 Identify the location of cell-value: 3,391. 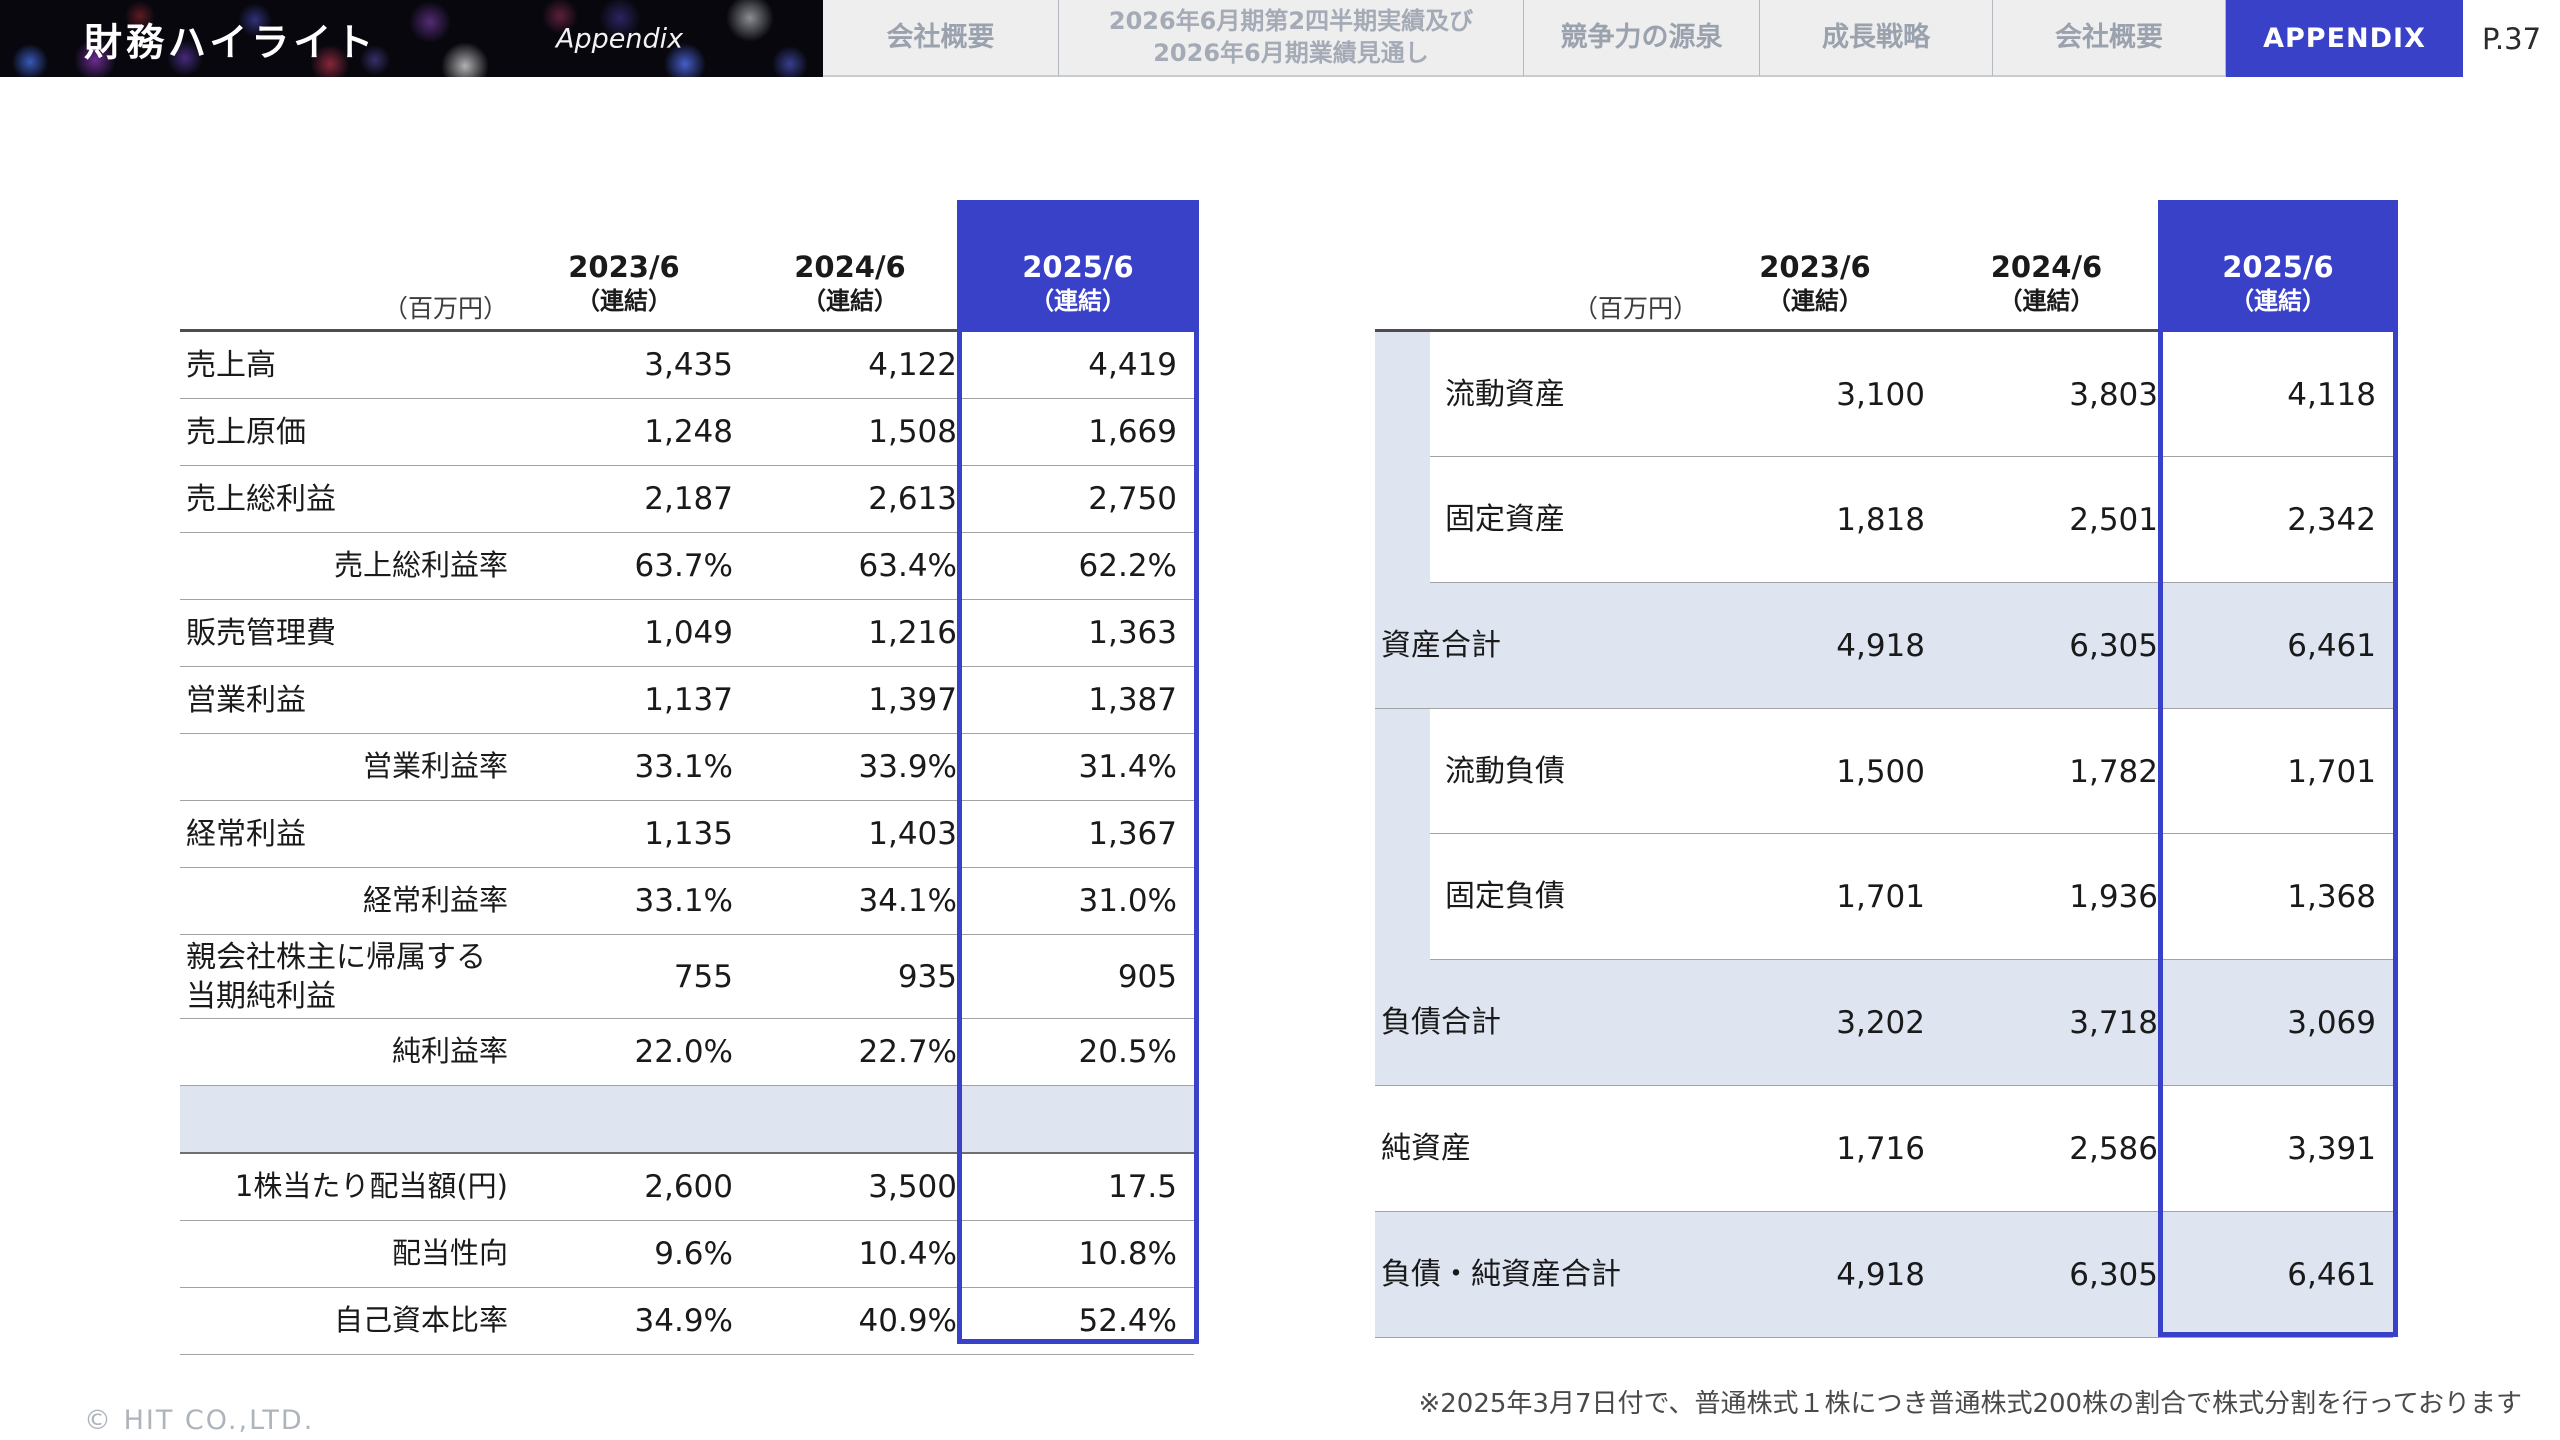
(2331, 1148).